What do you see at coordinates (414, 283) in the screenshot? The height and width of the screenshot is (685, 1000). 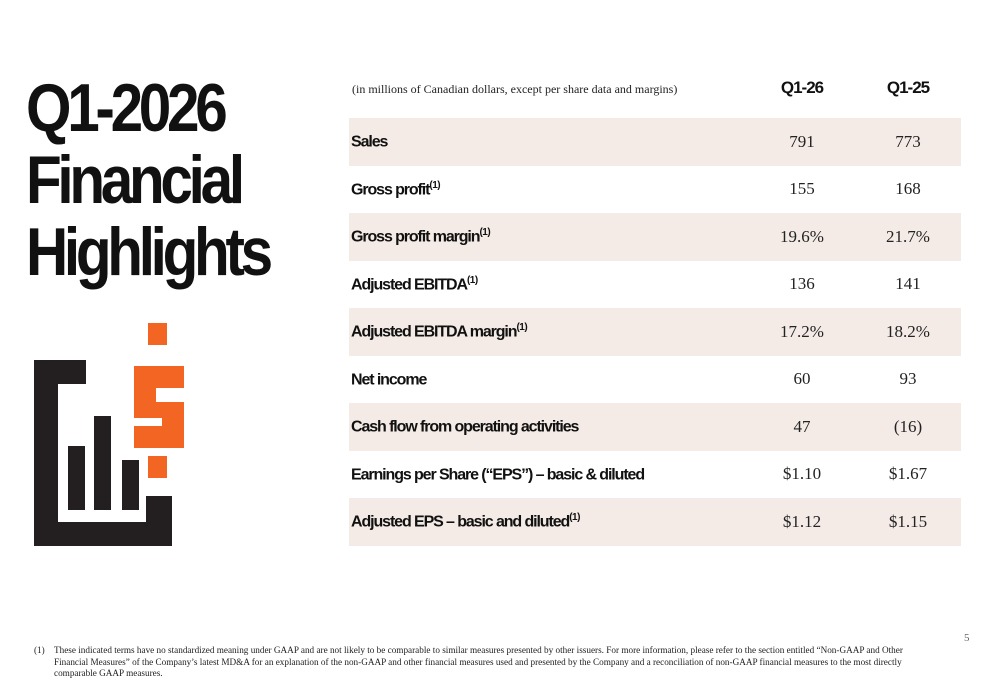 I see `row-label: Adjusted EBITDA(1)` at bounding box center [414, 283].